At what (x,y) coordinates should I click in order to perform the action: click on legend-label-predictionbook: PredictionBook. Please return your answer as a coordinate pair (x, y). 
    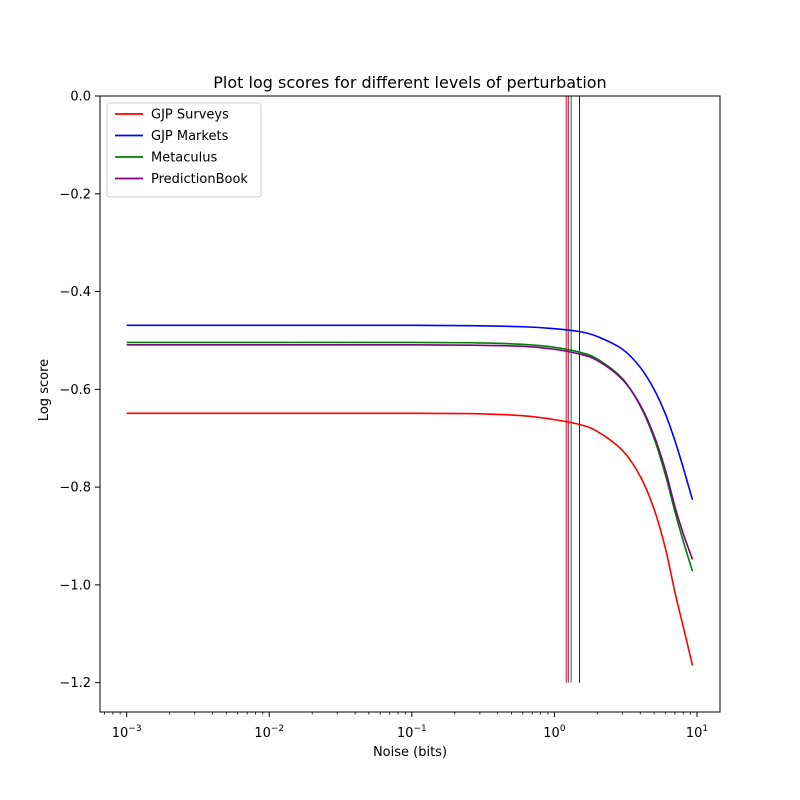
    Looking at the image, I should click on (199, 179).